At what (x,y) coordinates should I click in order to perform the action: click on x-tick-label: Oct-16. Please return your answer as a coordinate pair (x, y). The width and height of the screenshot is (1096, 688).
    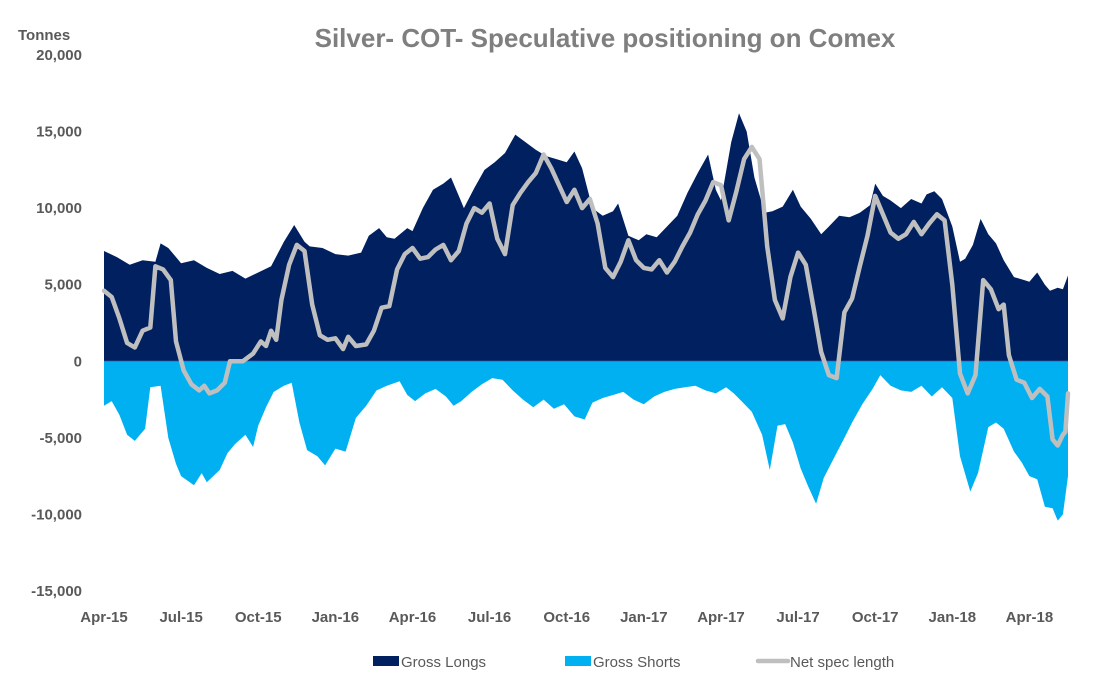
    Looking at the image, I should click on (566, 617).